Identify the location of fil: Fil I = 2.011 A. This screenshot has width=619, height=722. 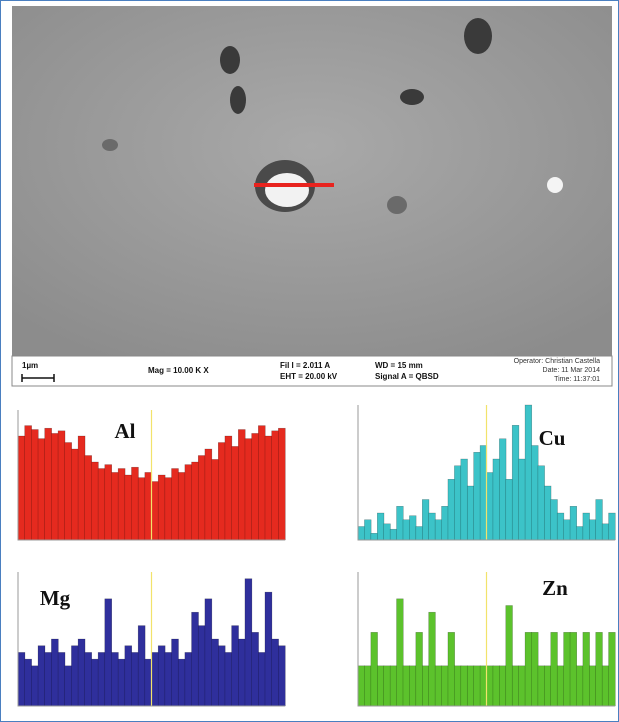
(305, 365).